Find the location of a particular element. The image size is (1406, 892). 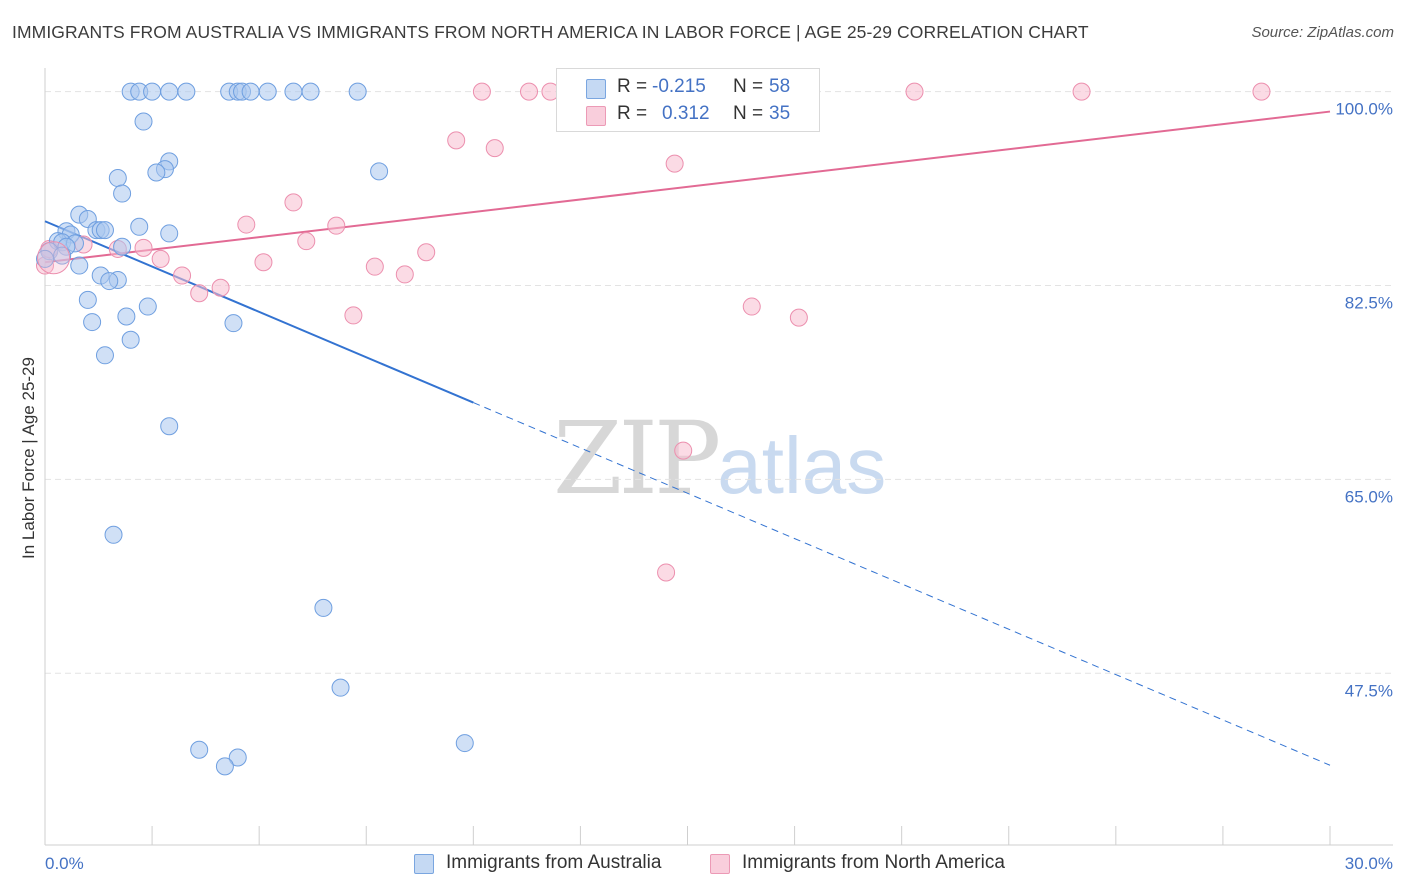

legend-r-value: 0.312 is located at coordinates (686, 113).